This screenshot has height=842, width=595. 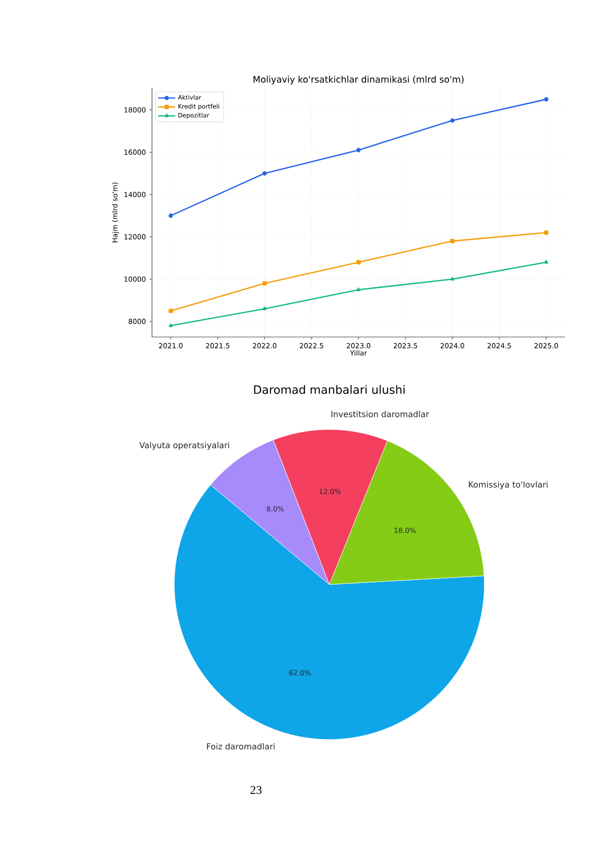 What do you see at coordinates (329, 389) in the screenshot?
I see `chart-title: Daromad manbalari ulushi` at bounding box center [329, 389].